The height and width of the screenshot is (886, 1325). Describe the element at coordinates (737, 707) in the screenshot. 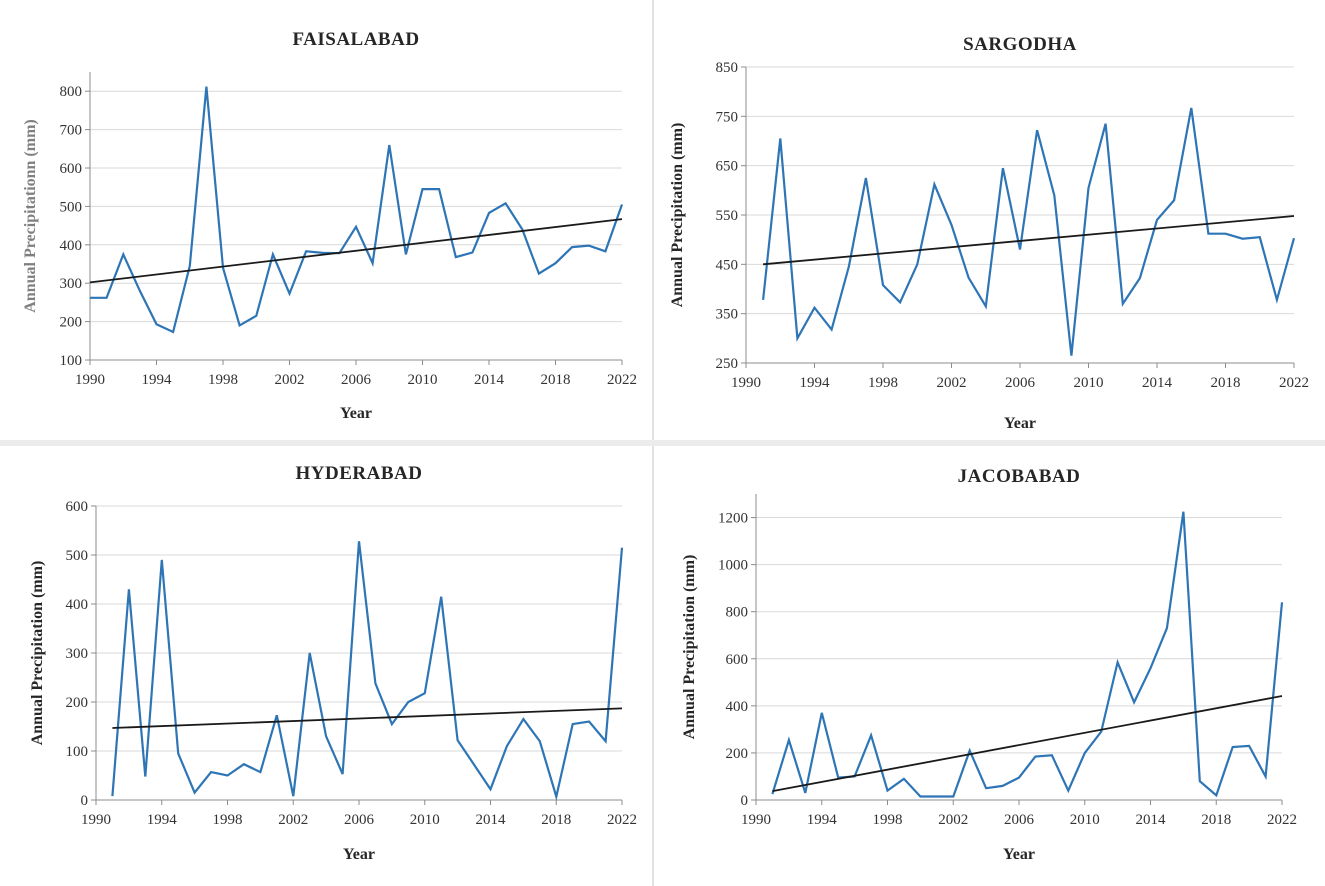

I see `y-tick-label: 400` at that location.